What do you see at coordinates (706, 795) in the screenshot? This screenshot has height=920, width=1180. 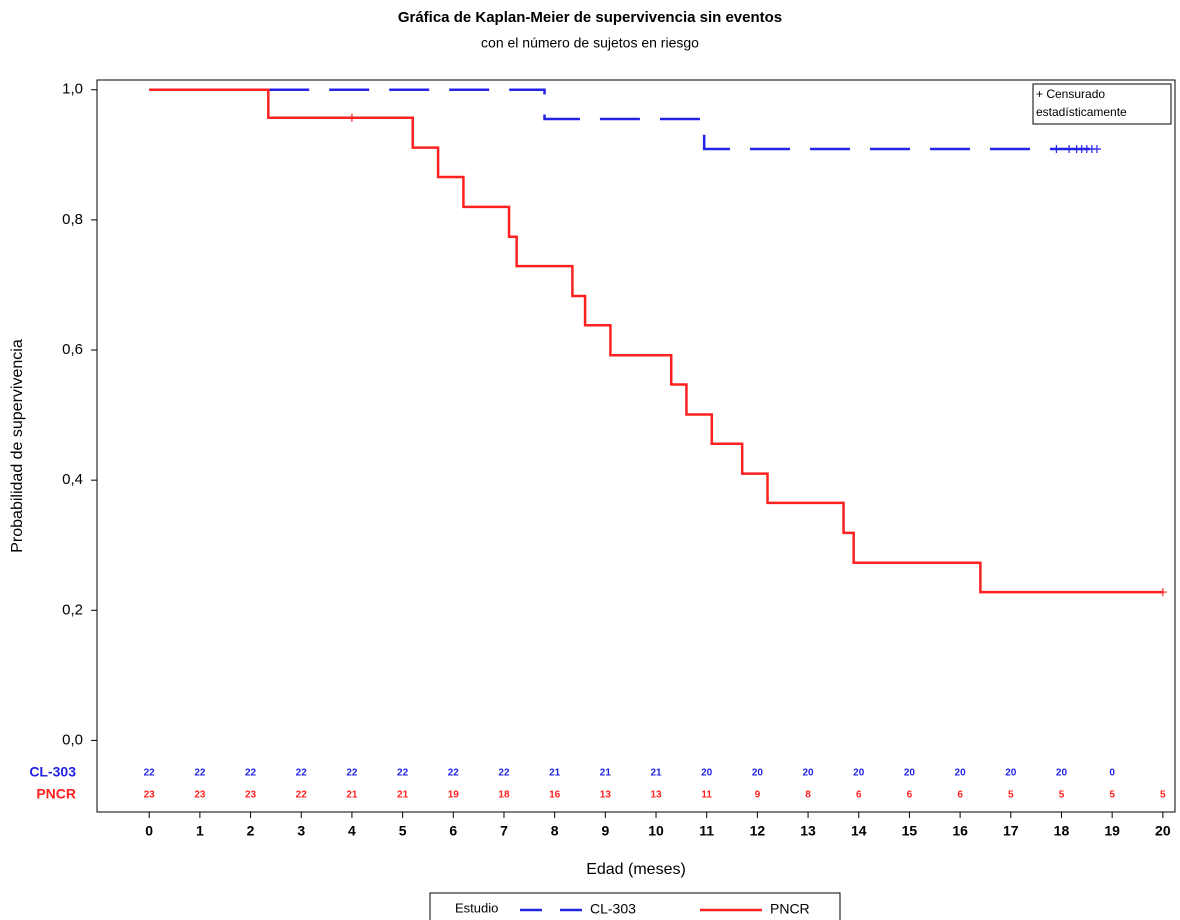 I see `risk-count: 11` at bounding box center [706, 795].